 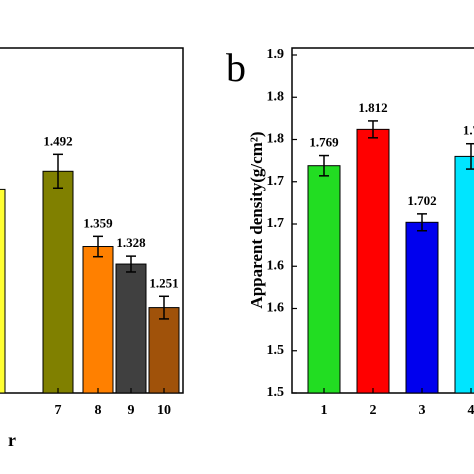 I want to click on x-tick-label: 10, so click(x=164, y=410).